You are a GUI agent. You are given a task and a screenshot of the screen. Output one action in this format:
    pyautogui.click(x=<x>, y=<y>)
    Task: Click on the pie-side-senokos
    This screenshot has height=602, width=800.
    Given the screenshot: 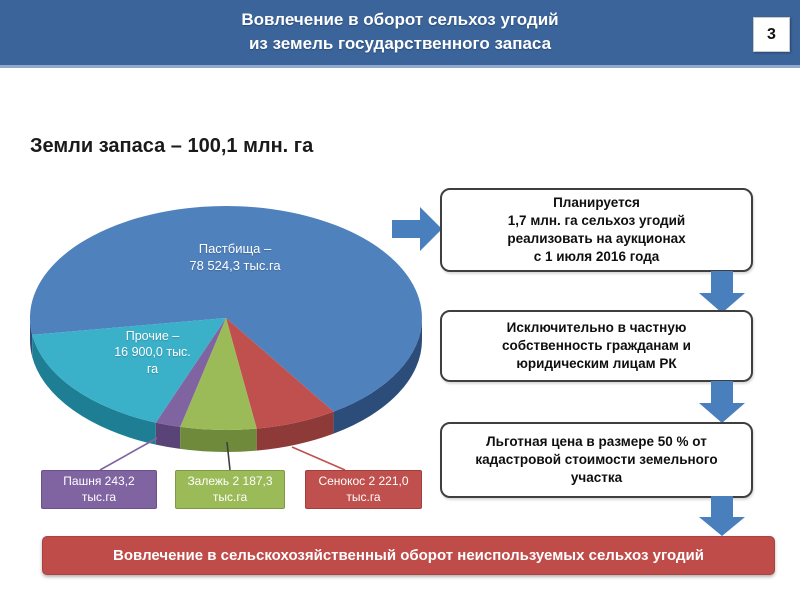 What is the action you would take?
    pyautogui.click(x=295, y=431)
    